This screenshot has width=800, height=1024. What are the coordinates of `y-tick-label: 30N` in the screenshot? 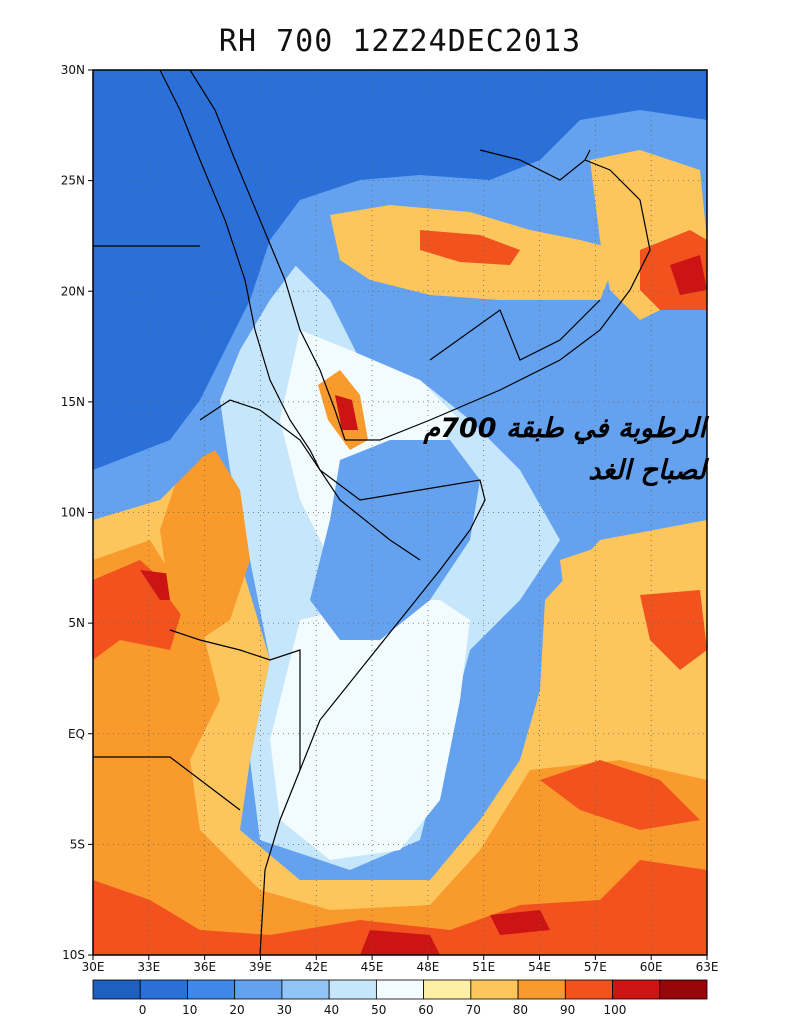 It's located at (73, 70).